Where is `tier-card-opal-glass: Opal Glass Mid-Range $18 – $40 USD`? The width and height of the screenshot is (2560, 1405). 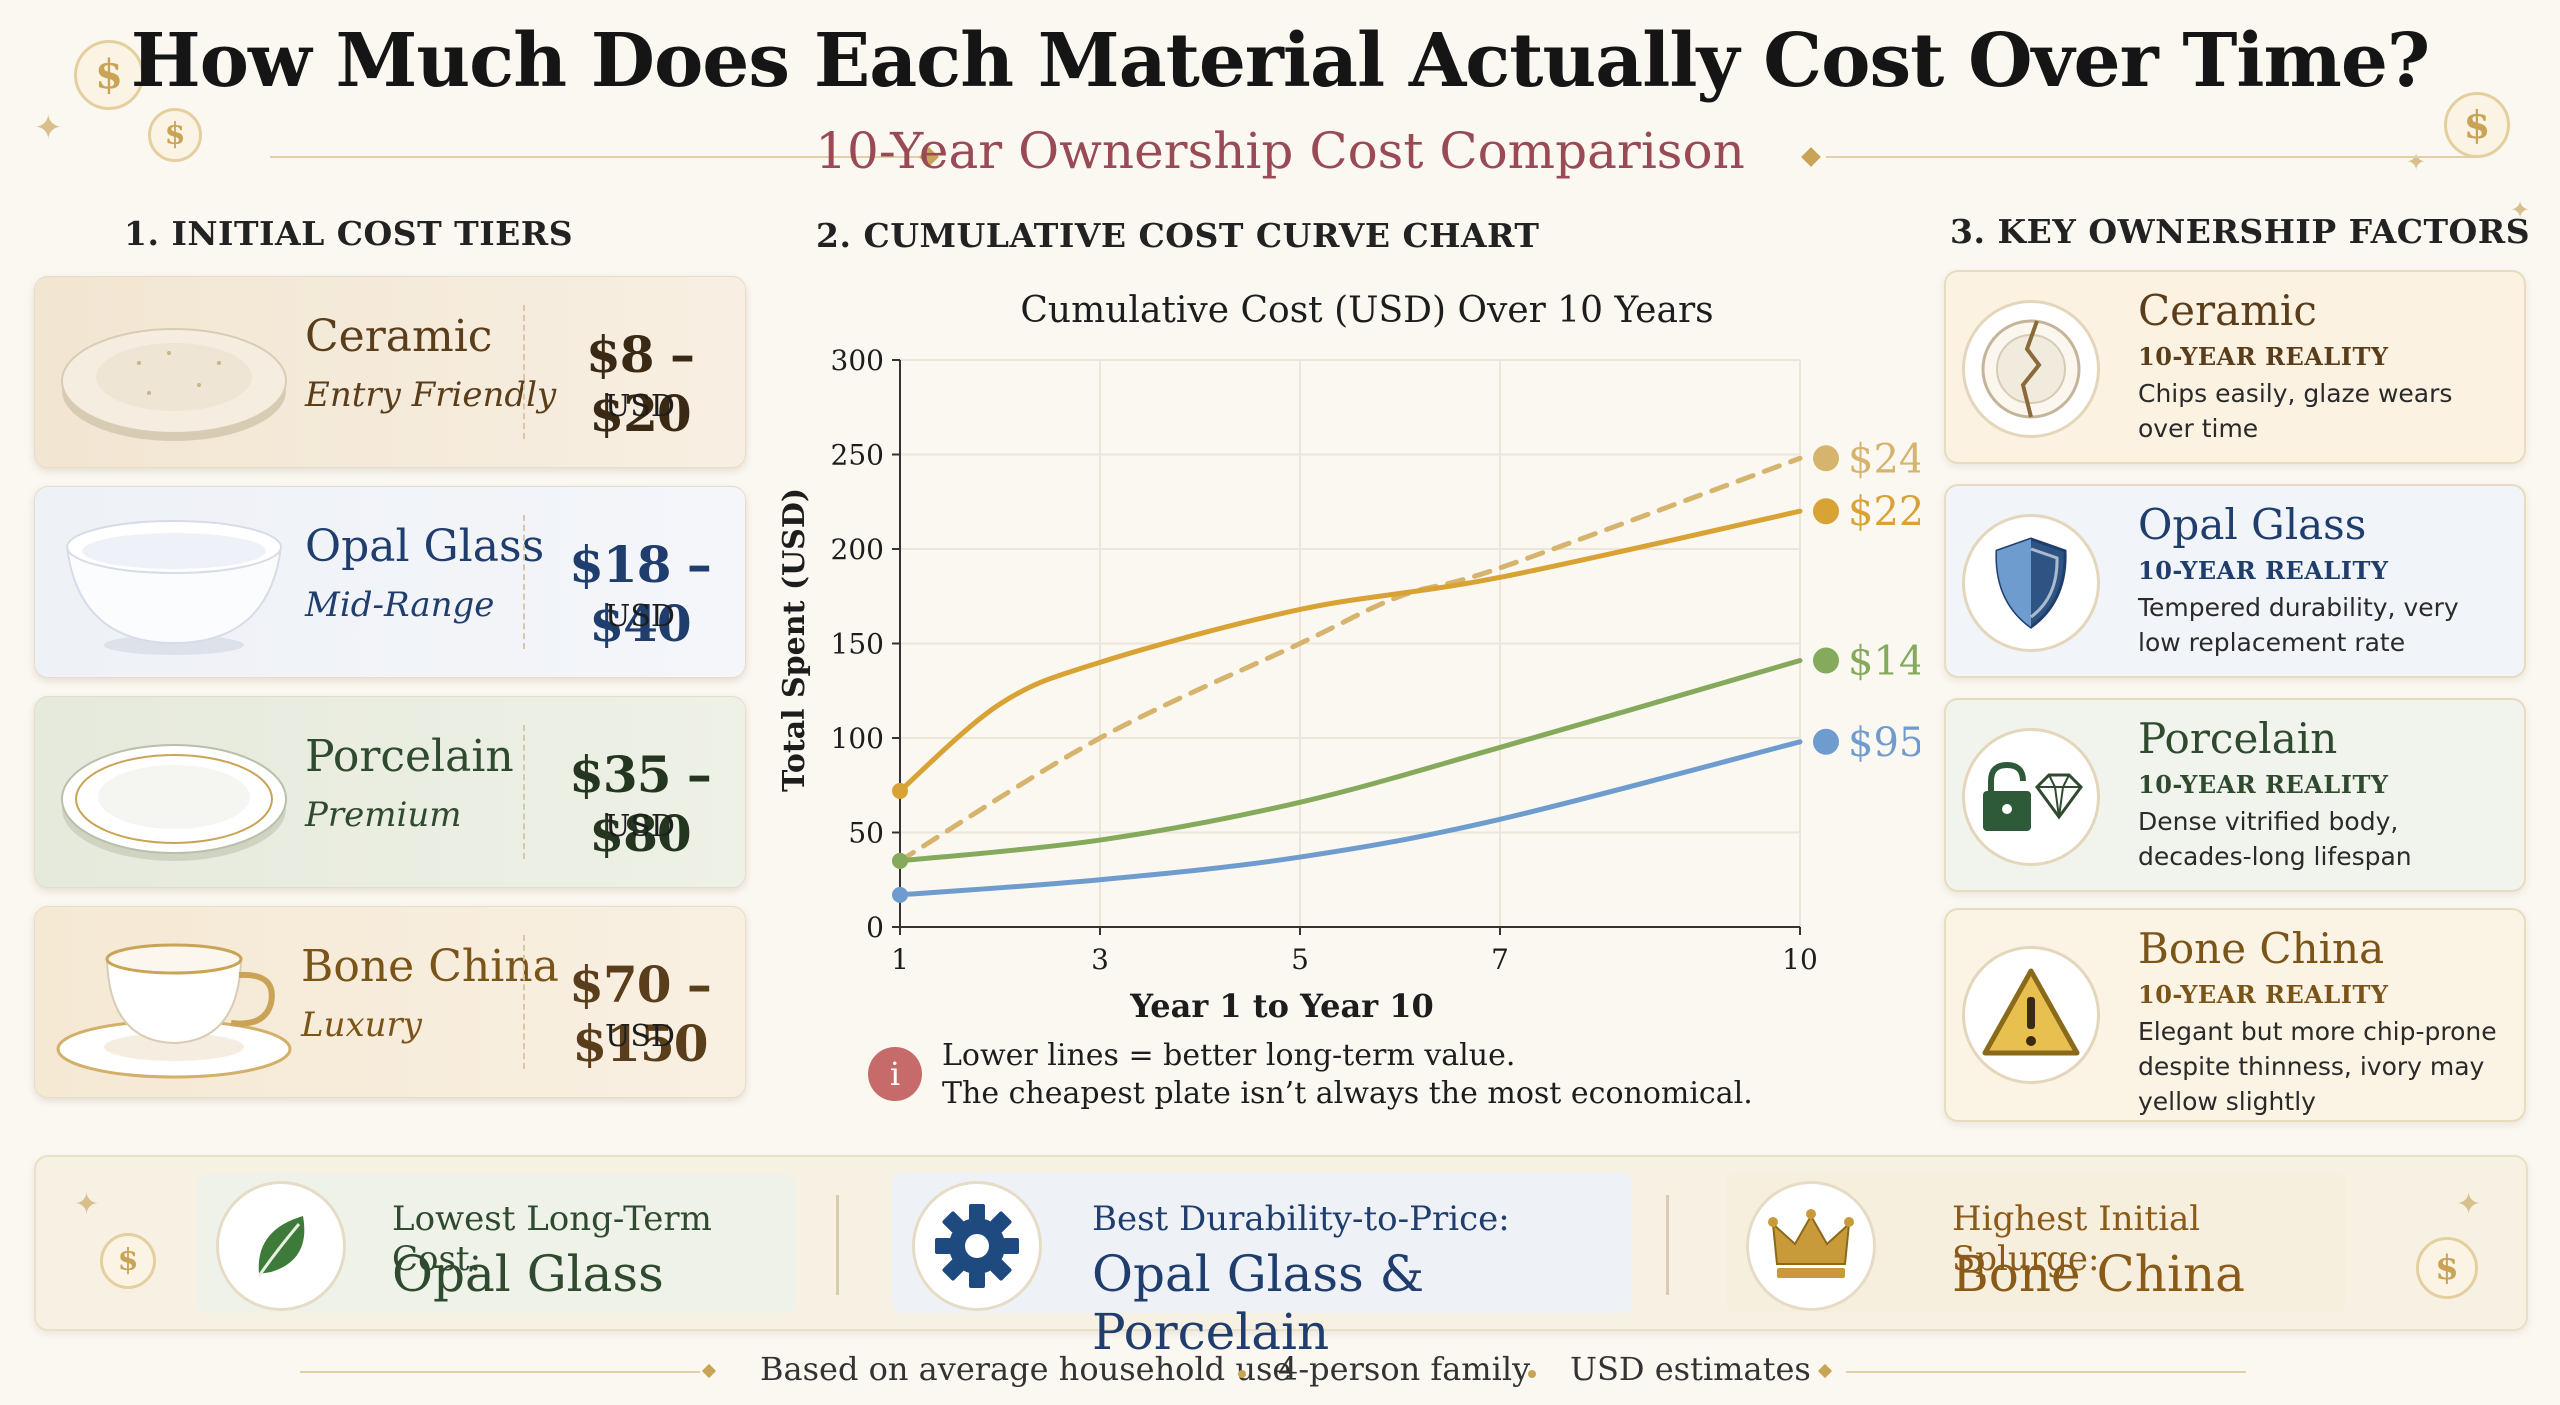
tier-card-opal-glass: Opal Glass Mid-Range $18 – $40 USD is located at coordinates (390, 582).